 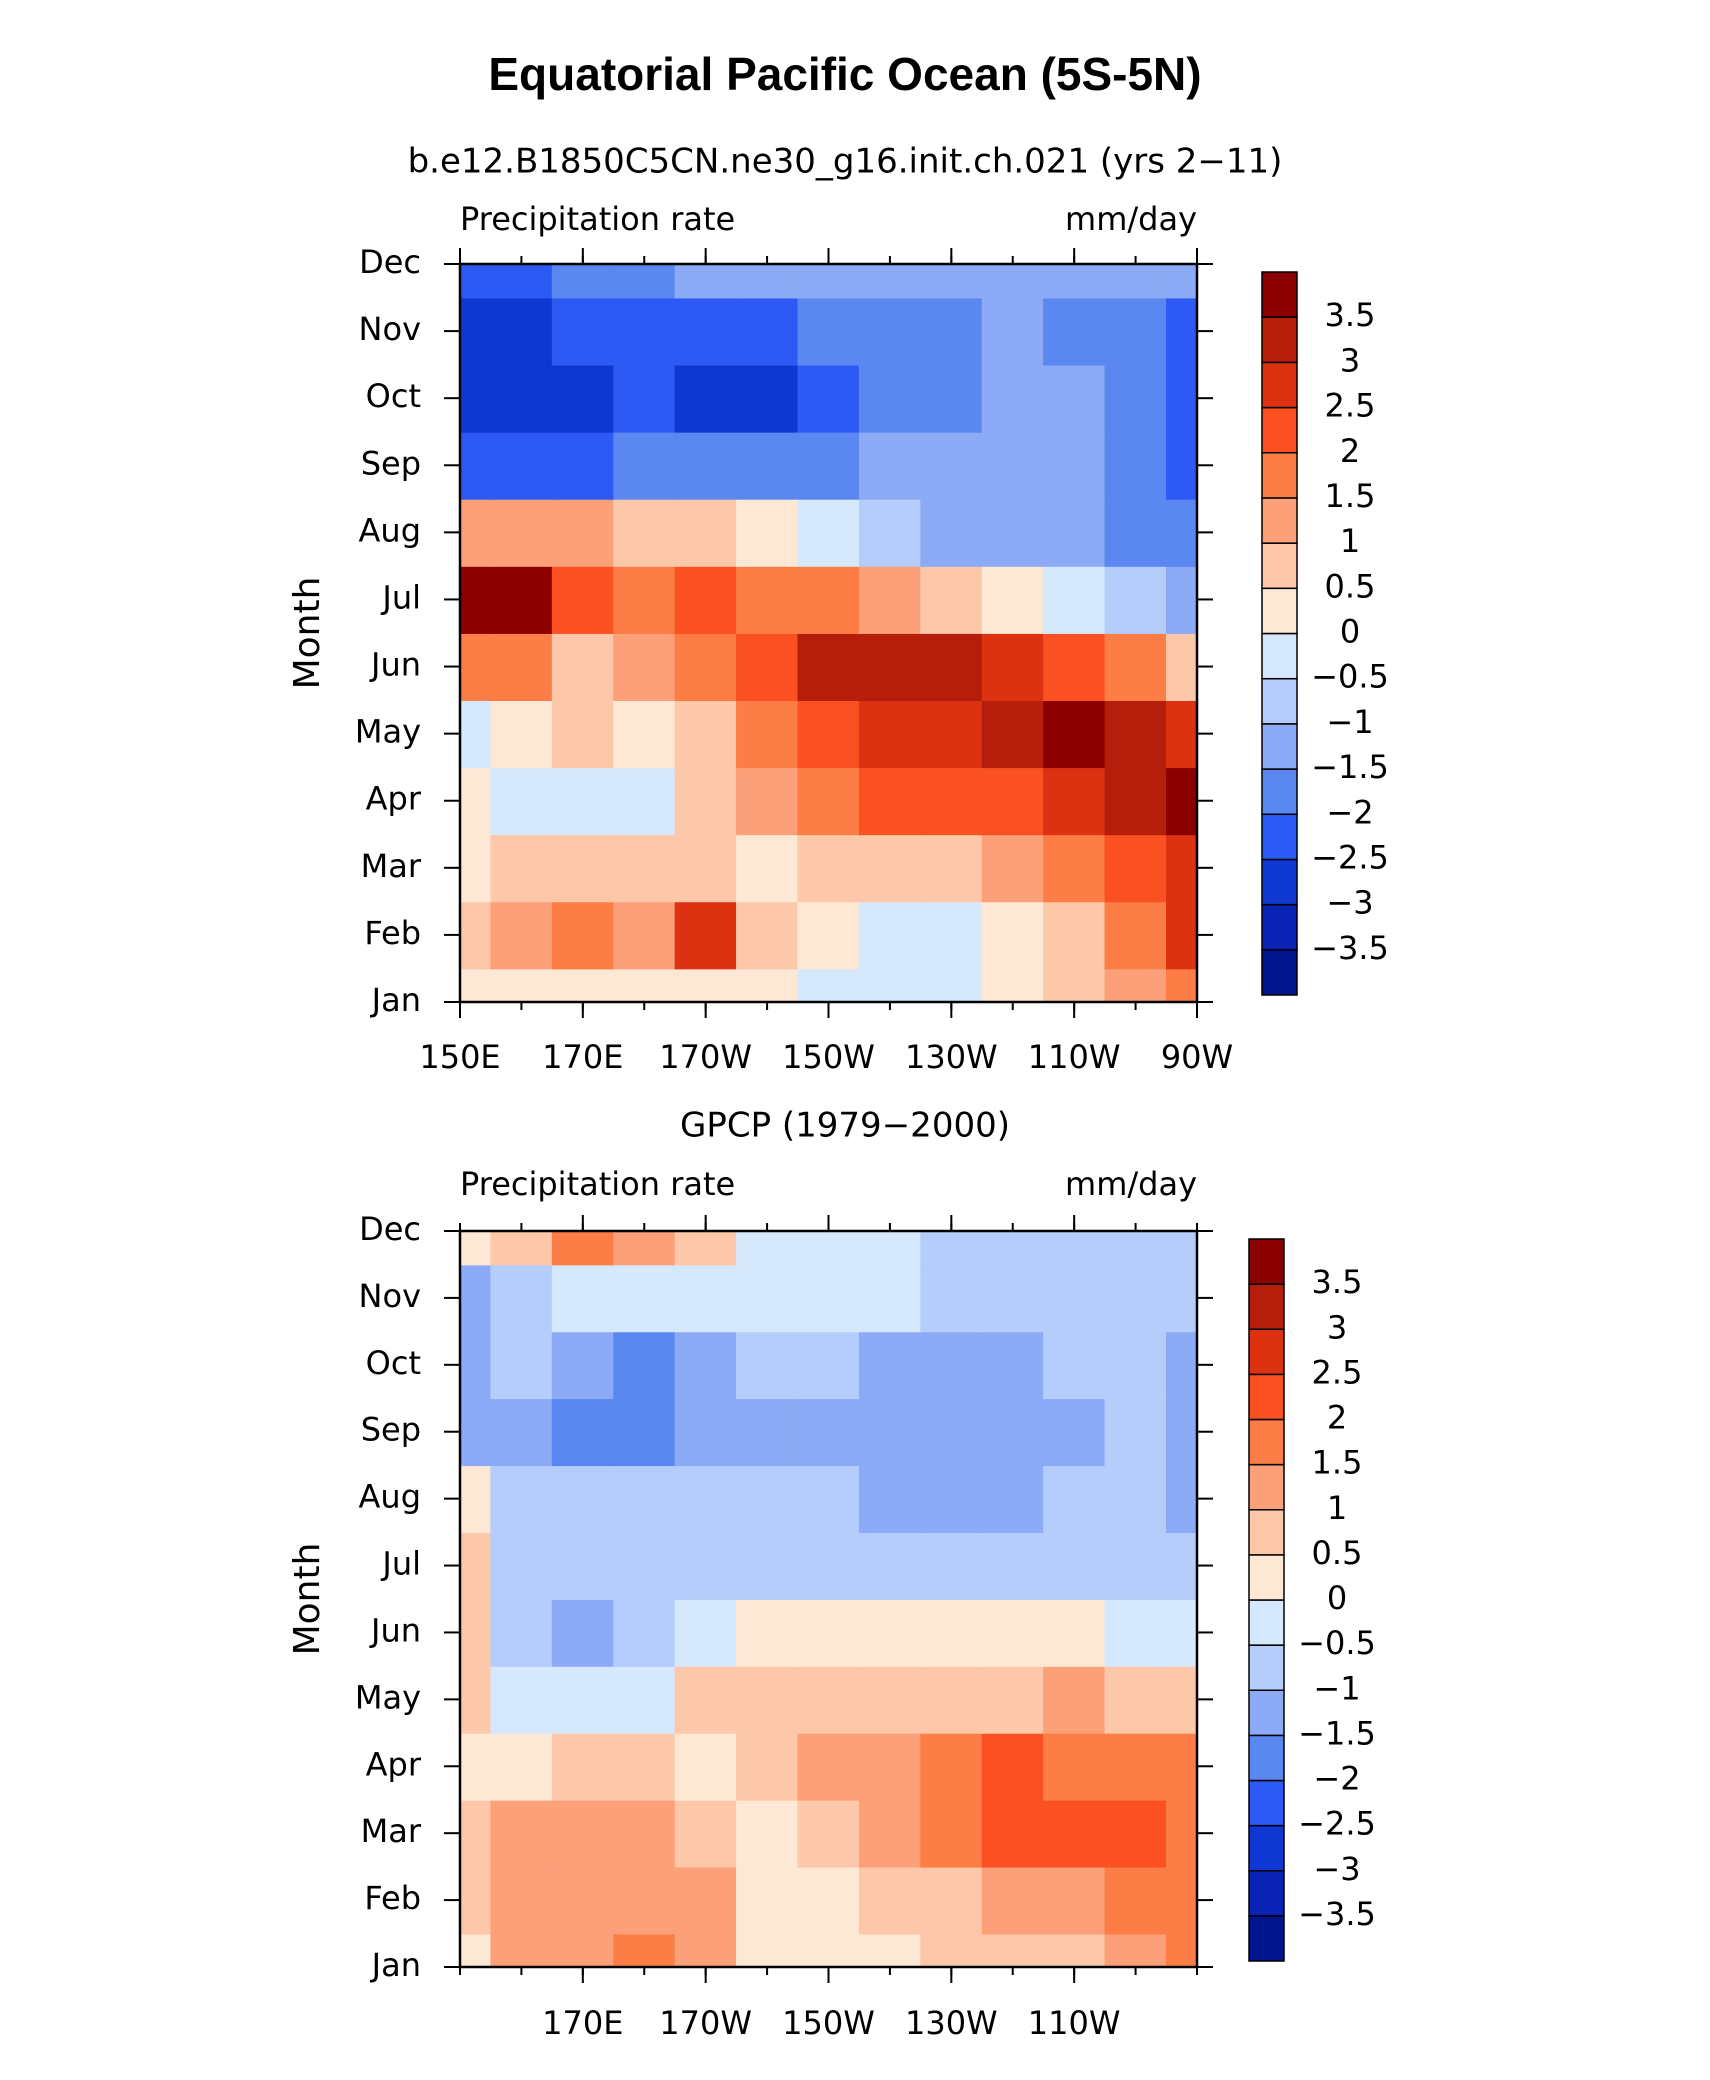 What do you see at coordinates (395, 1000) in the screenshot?
I see `y-tick-label: Jan` at bounding box center [395, 1000].